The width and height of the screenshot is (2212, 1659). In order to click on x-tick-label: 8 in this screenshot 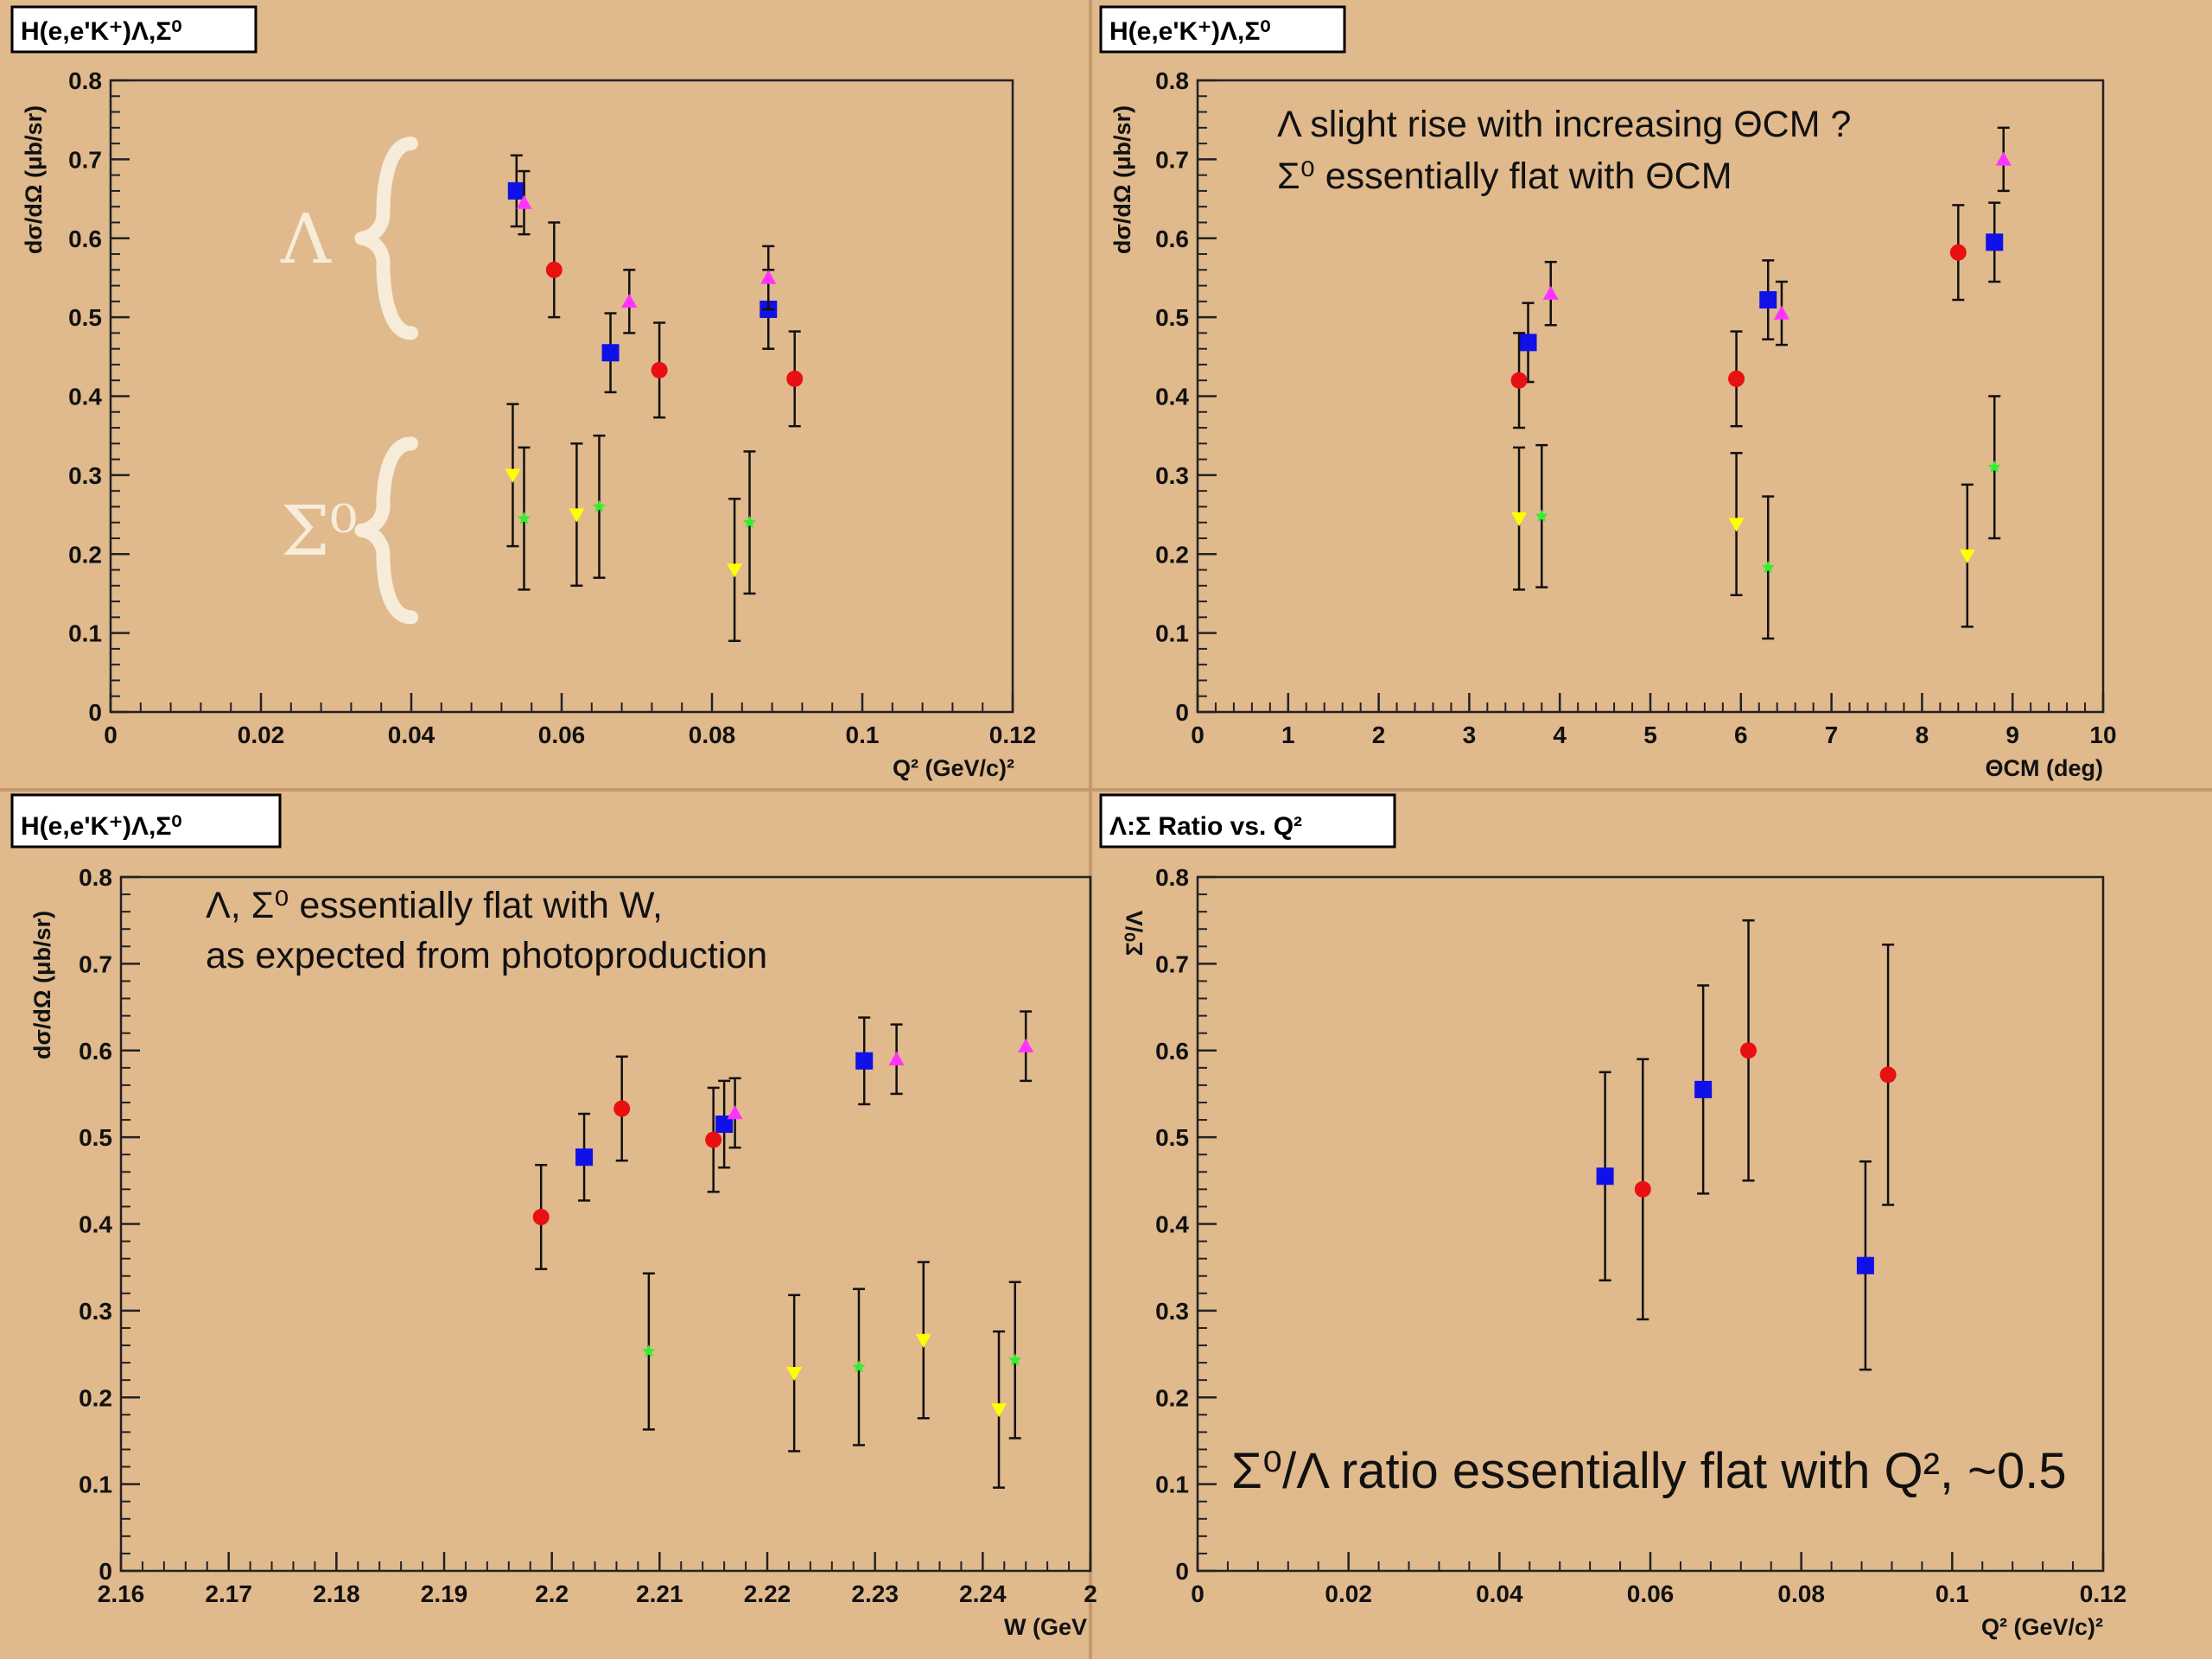, I will do `click(1922, 734)`.